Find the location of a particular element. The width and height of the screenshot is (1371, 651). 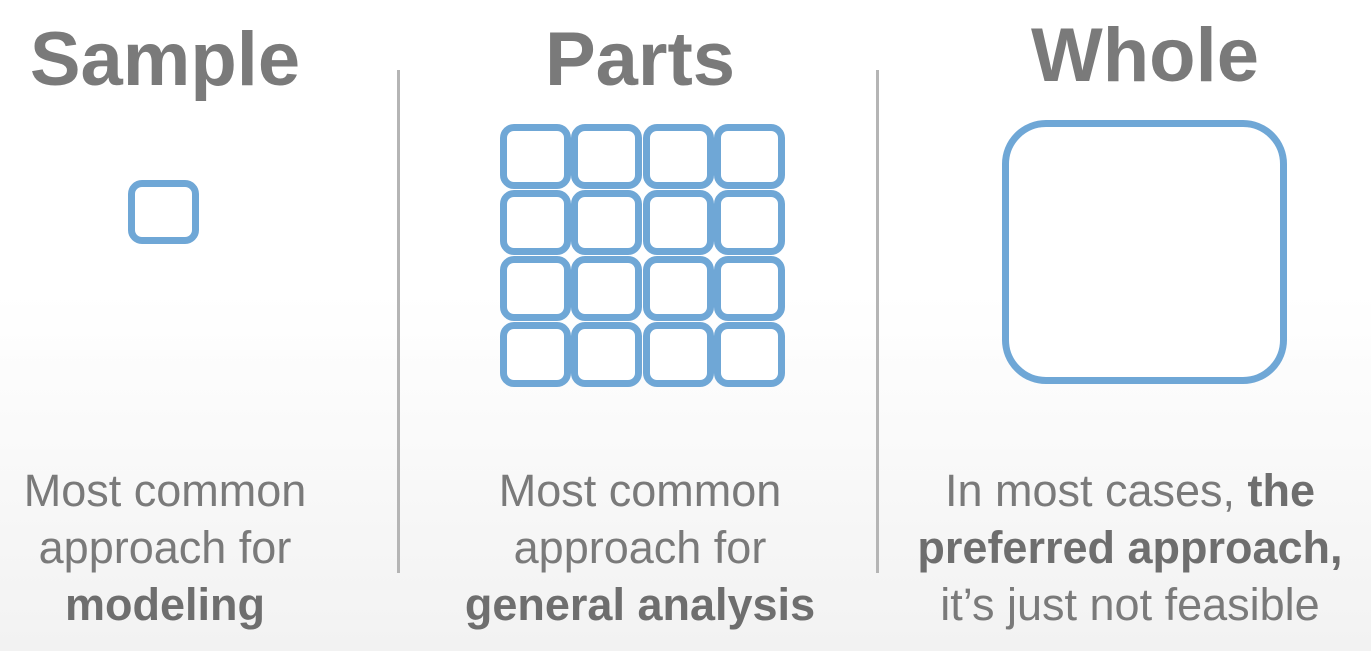

parts-title: Parts is located at coordinates (640, 59).